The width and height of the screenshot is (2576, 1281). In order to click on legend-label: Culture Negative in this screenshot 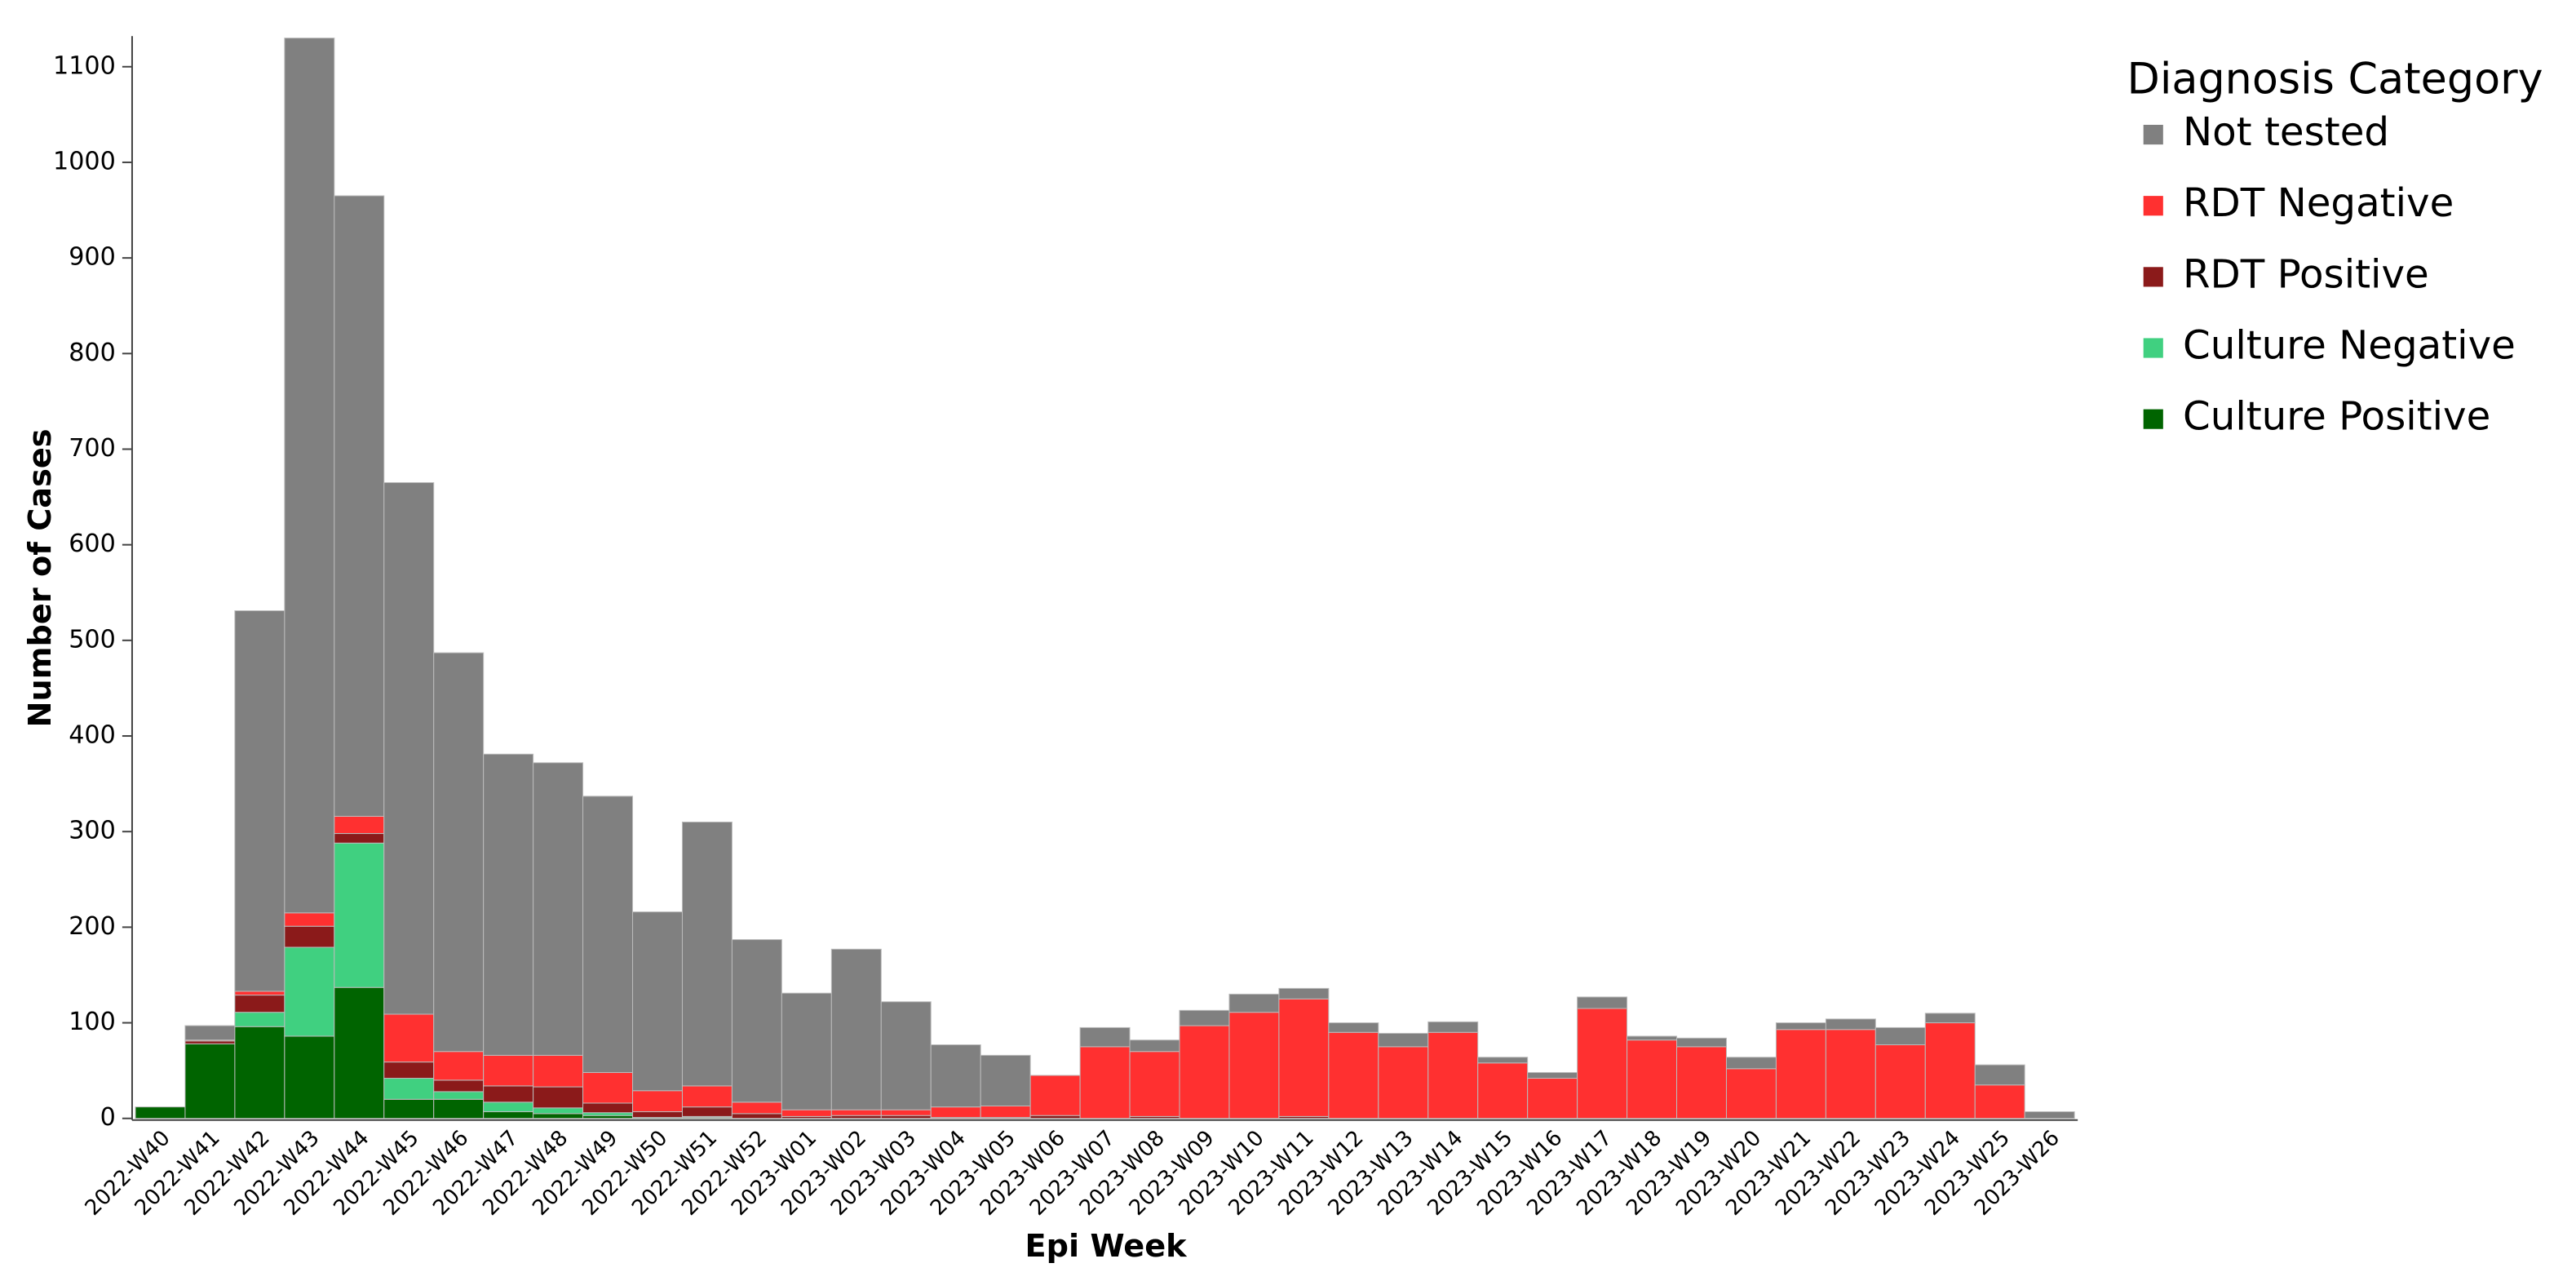, I will do `click(2349, 346)`.